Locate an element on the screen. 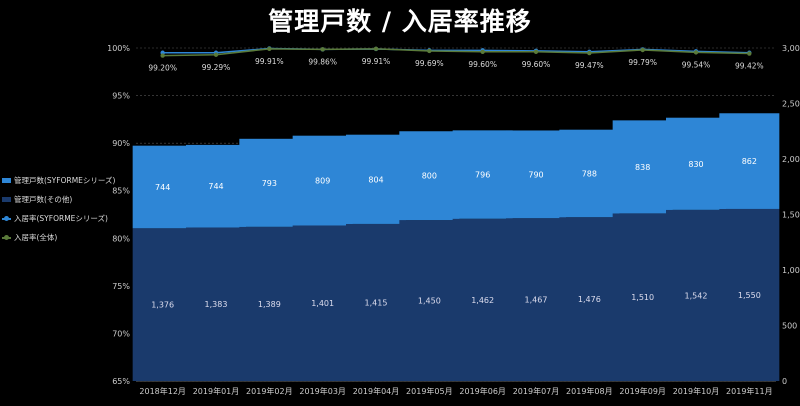 This screenshot has width=800, height=406. x-axis-tick-label: 2019年11月 is located at coordinates (749, 391).